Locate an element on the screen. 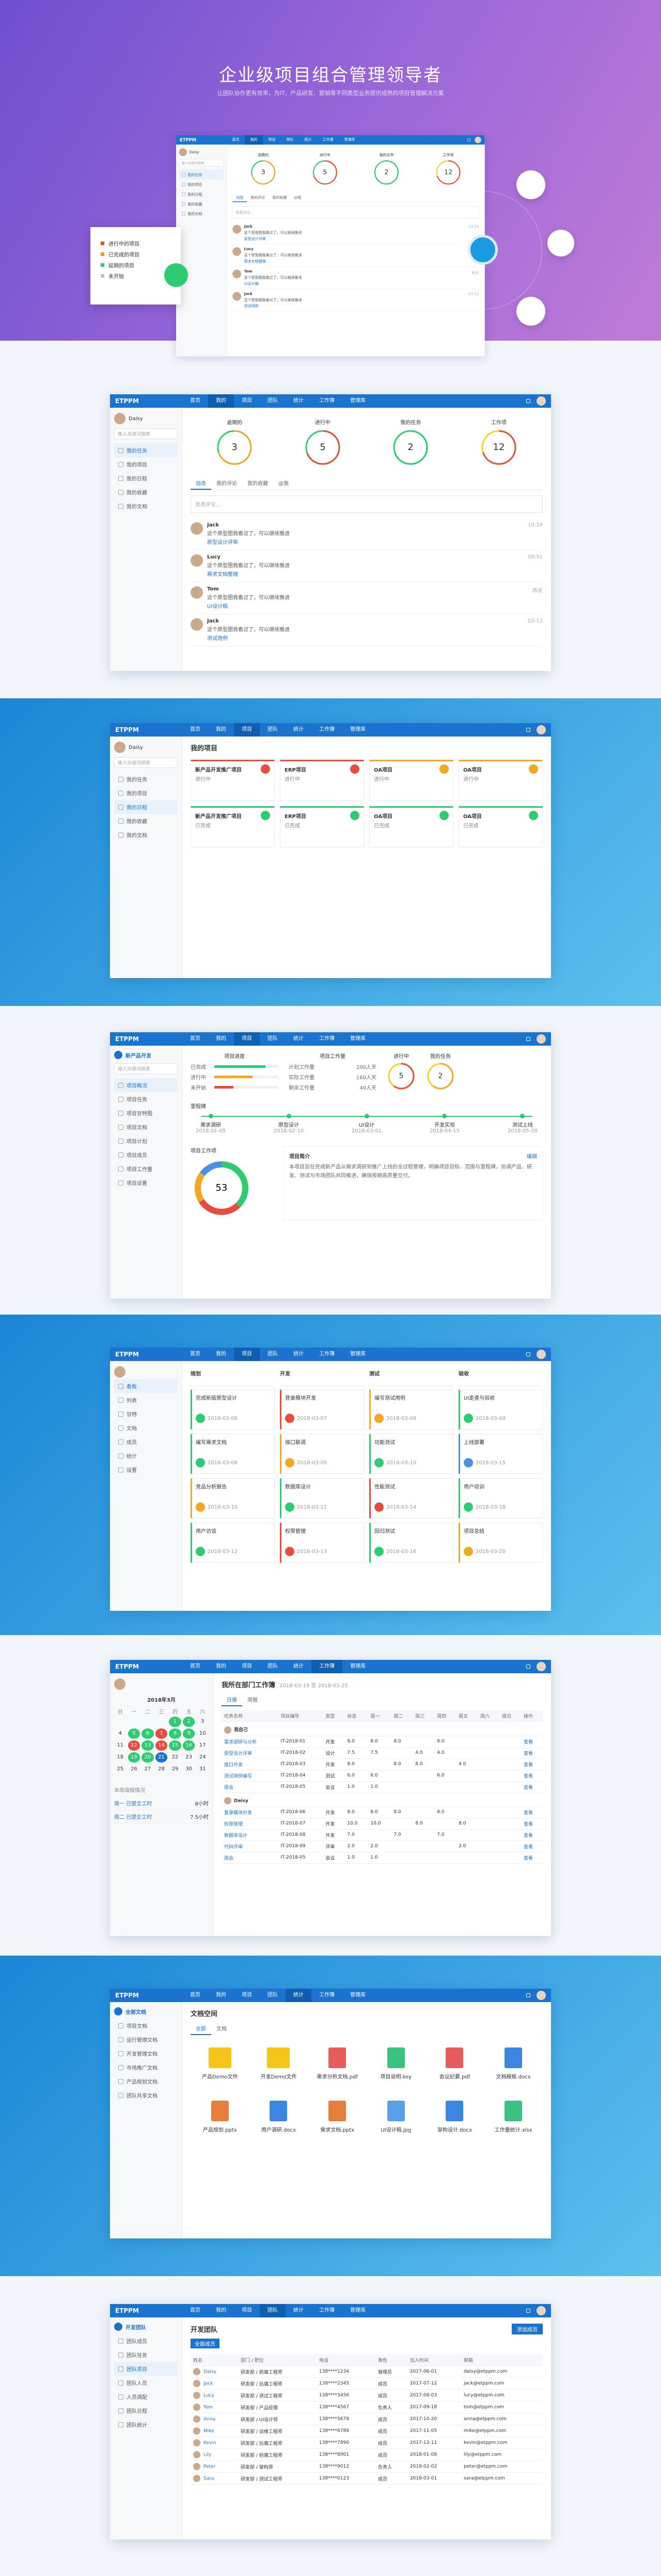  menu-item: 项目任务 is located at coordinates (146, 1099).